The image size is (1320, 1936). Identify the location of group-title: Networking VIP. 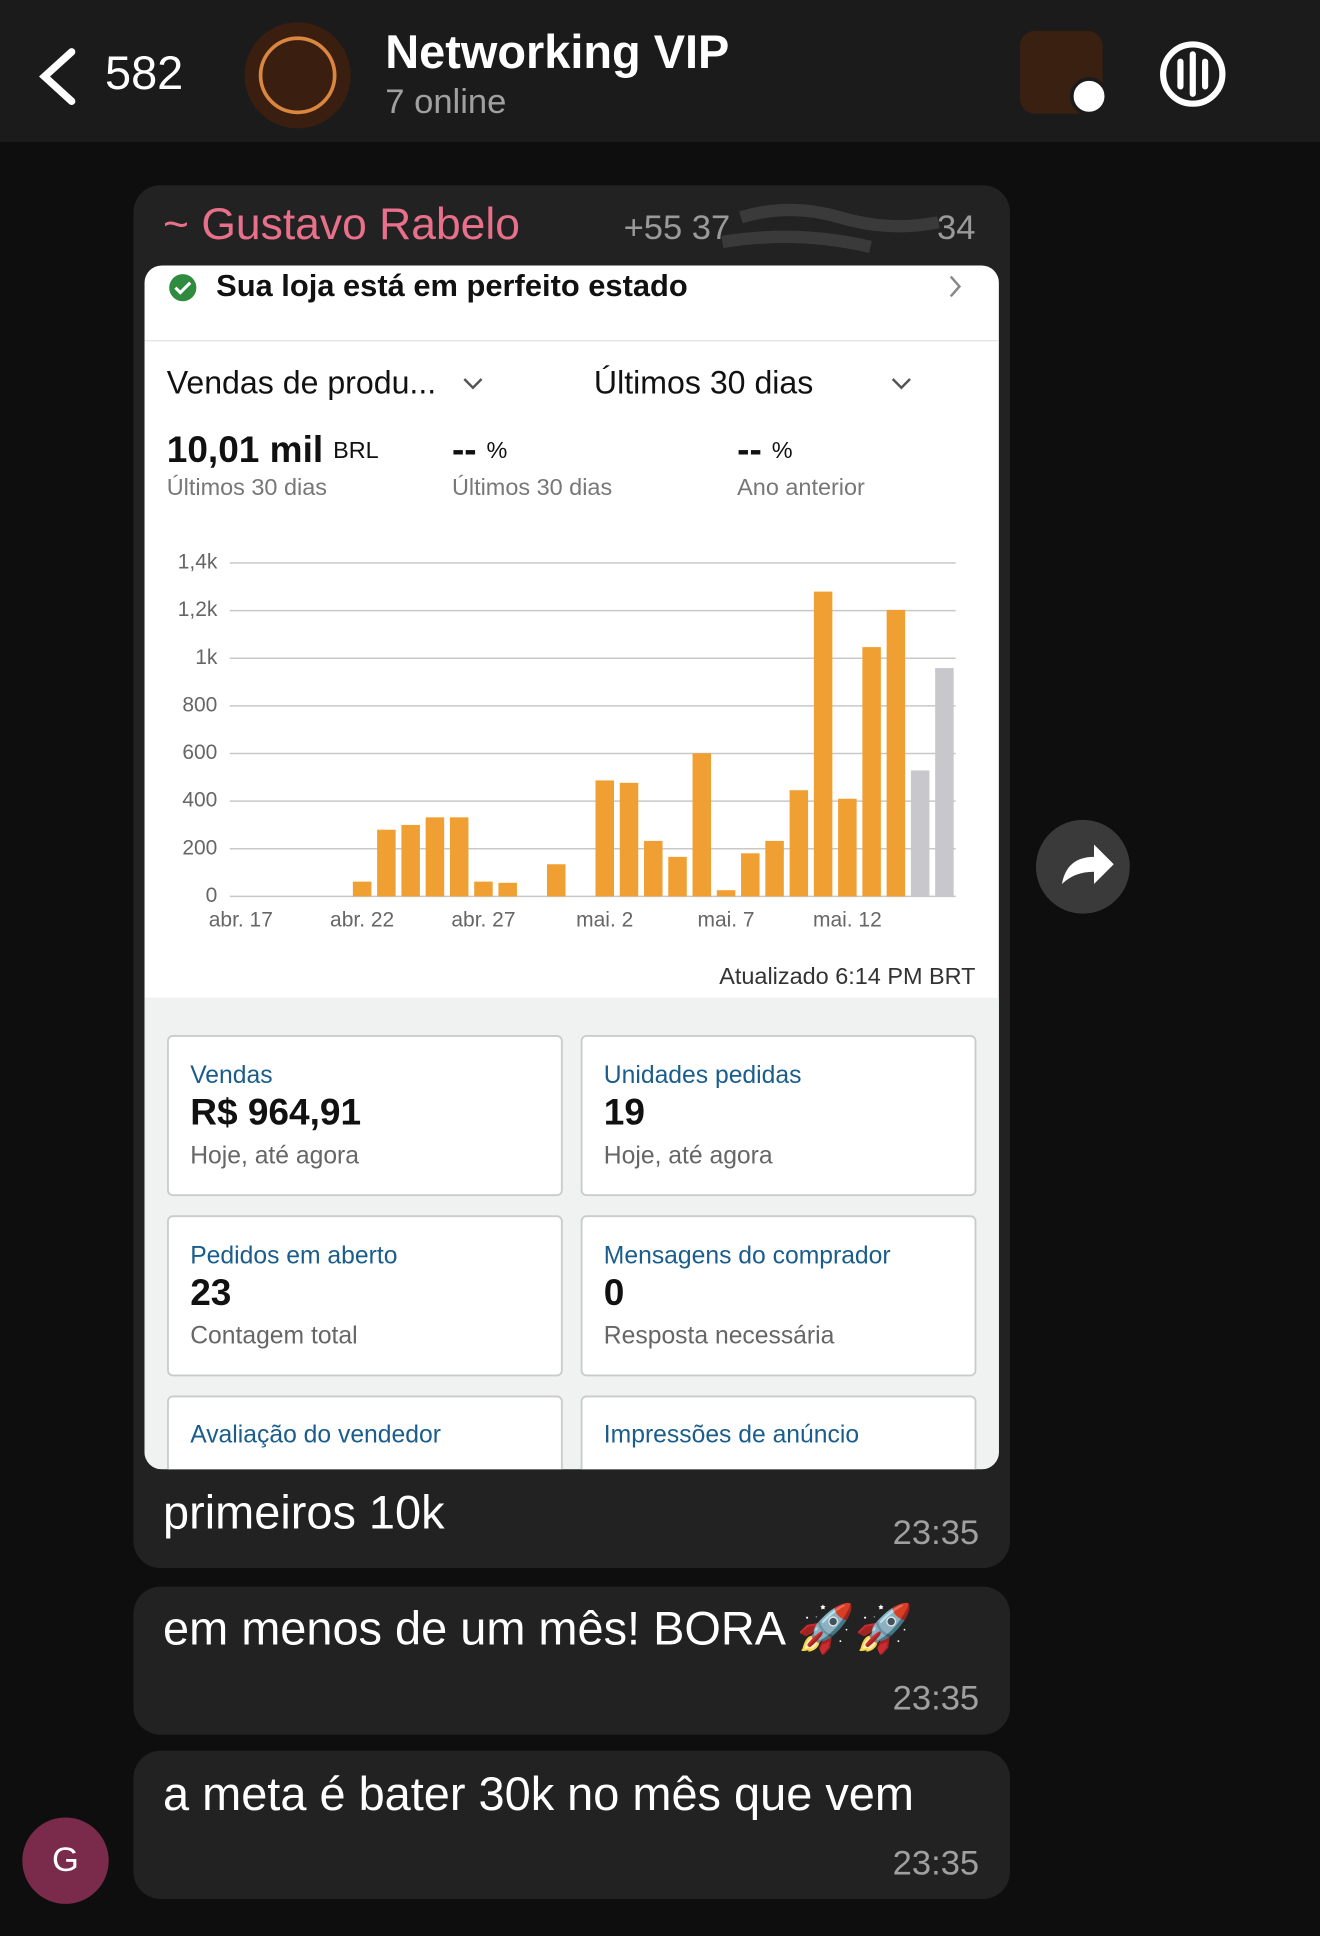
(557, 52).